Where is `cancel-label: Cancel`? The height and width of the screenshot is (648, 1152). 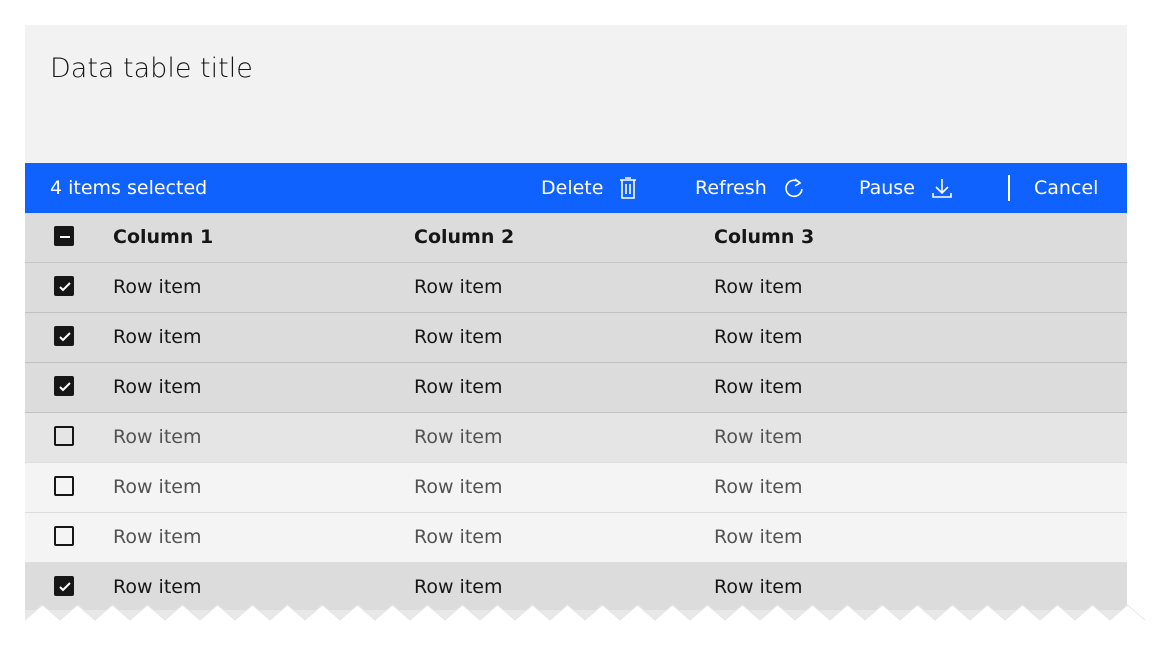
cancel-label: Cancel is located at coordinates (1066, 188).